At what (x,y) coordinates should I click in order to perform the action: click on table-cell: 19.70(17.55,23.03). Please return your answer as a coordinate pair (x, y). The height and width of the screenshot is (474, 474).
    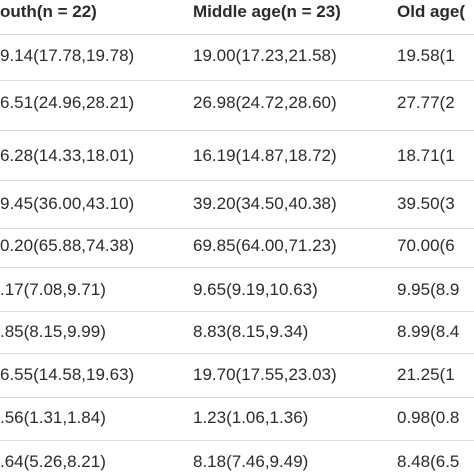
    Looking at the image, I should click on (265, 374).